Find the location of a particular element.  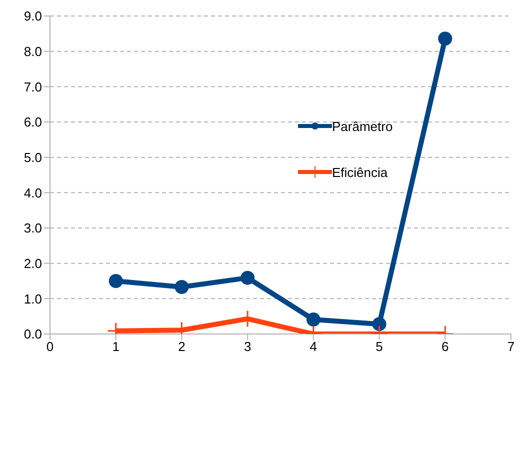

y-tick-label: 5.0 is located at coordinates (33, 157).